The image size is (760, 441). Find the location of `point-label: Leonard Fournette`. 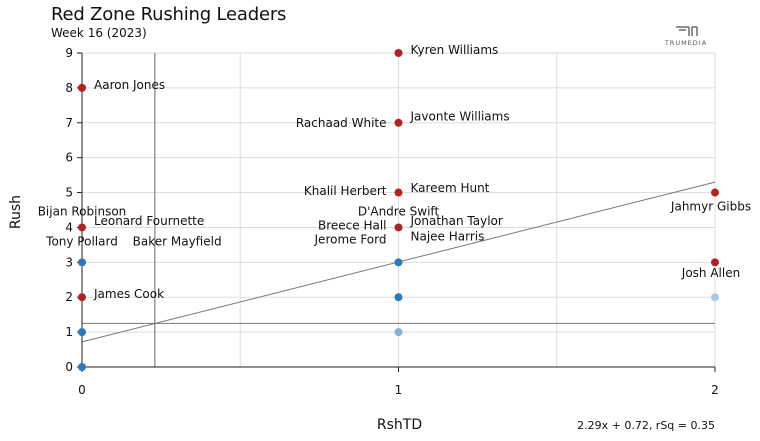

point-label: Leonard Fournette is located at coordinates (149, 221).